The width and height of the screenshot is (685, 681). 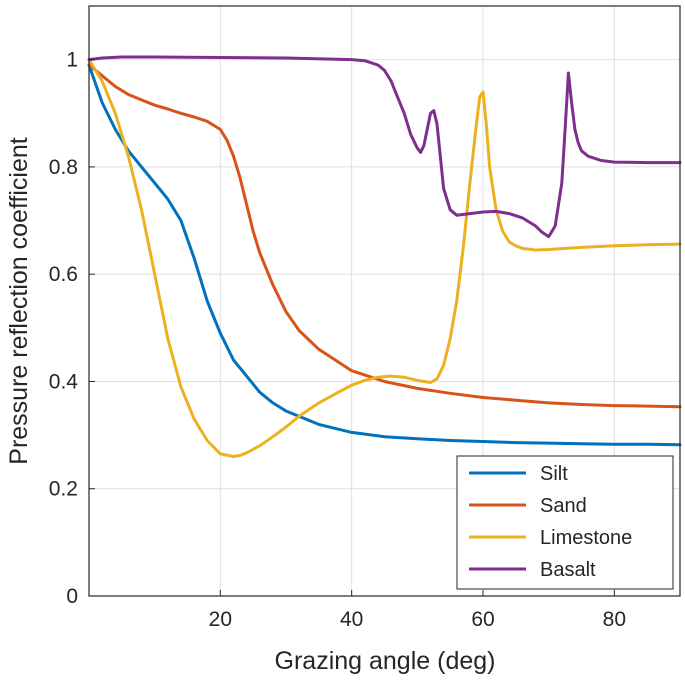 What do you see at coordinates (554, 474) in the screenshot?
I see `legend-label-silt: Silt` at bounding box center [554, 474].